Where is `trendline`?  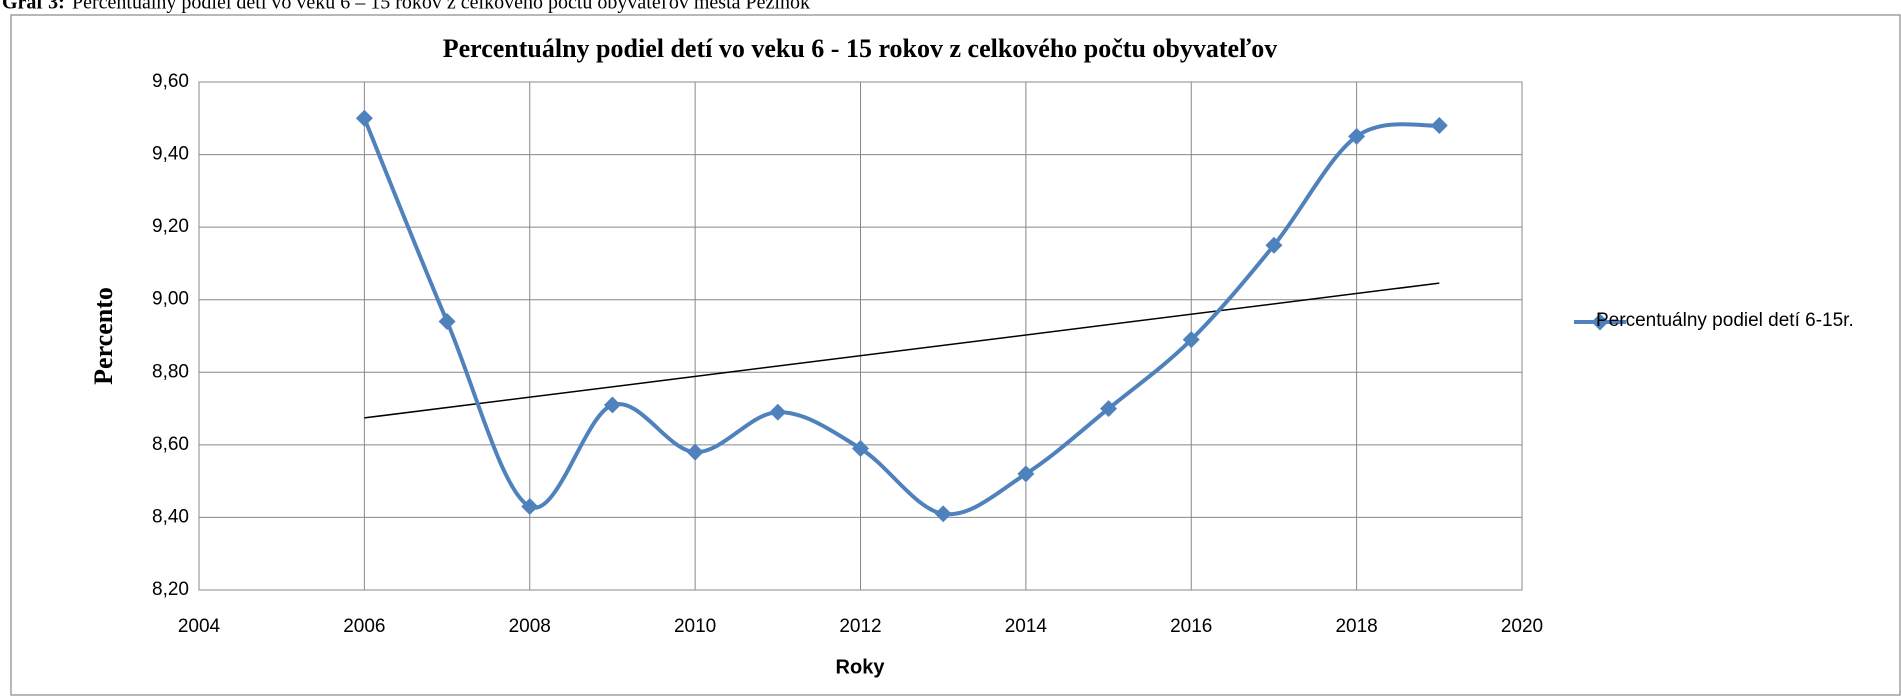 trendline is located at coordinates (902, 350).